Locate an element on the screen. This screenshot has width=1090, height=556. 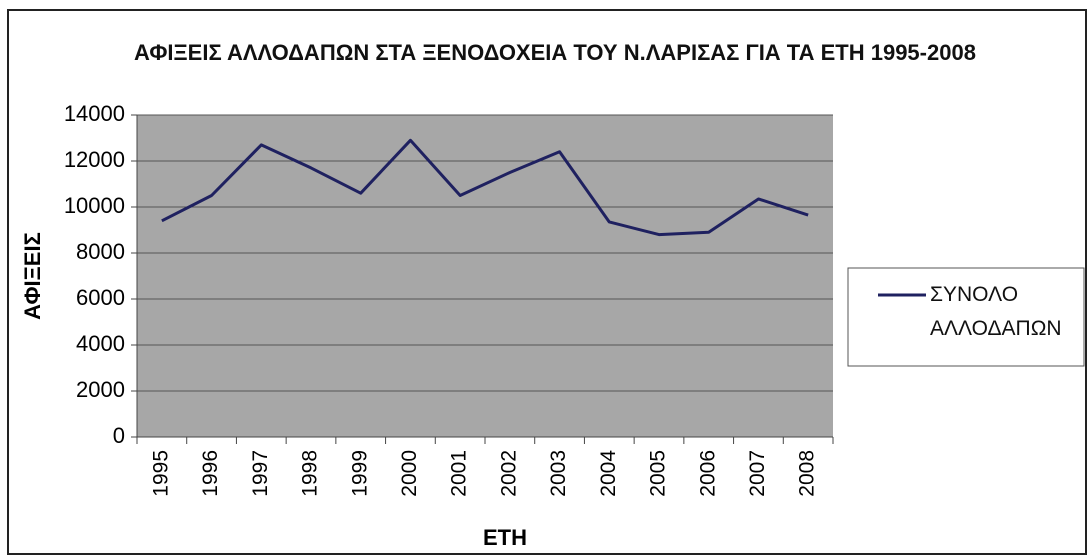
y-tick-label: 0 is located at coordinates (119, 435).